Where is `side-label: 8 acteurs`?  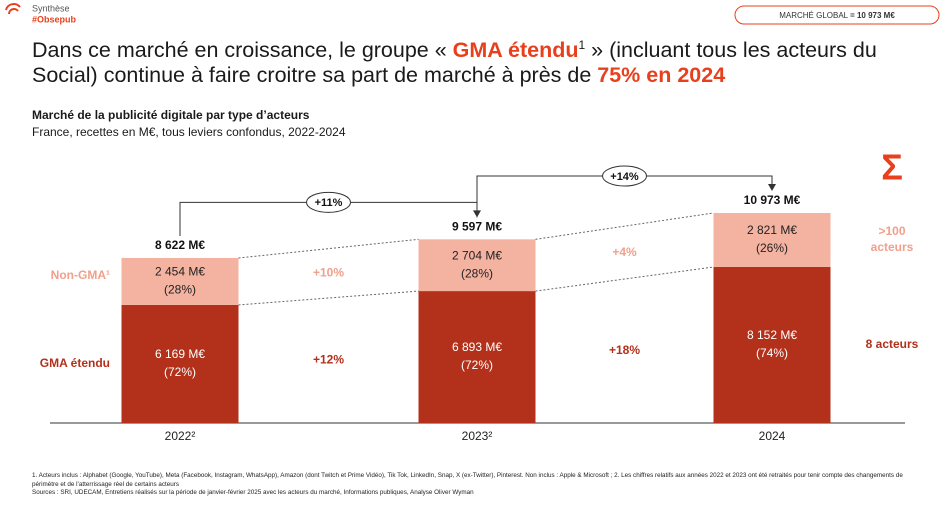
side-label: 8 acteurs is located at coordinates (892, 344).